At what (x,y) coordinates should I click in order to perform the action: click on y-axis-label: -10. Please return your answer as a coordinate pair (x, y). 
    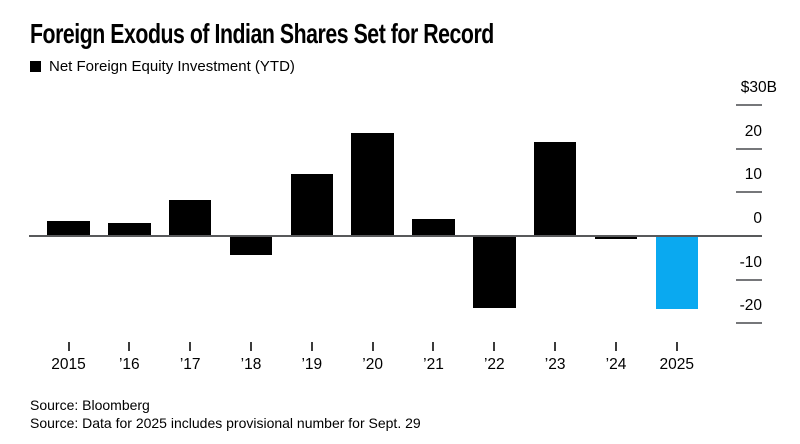
    Looking at the image, I should click on (750, 262).